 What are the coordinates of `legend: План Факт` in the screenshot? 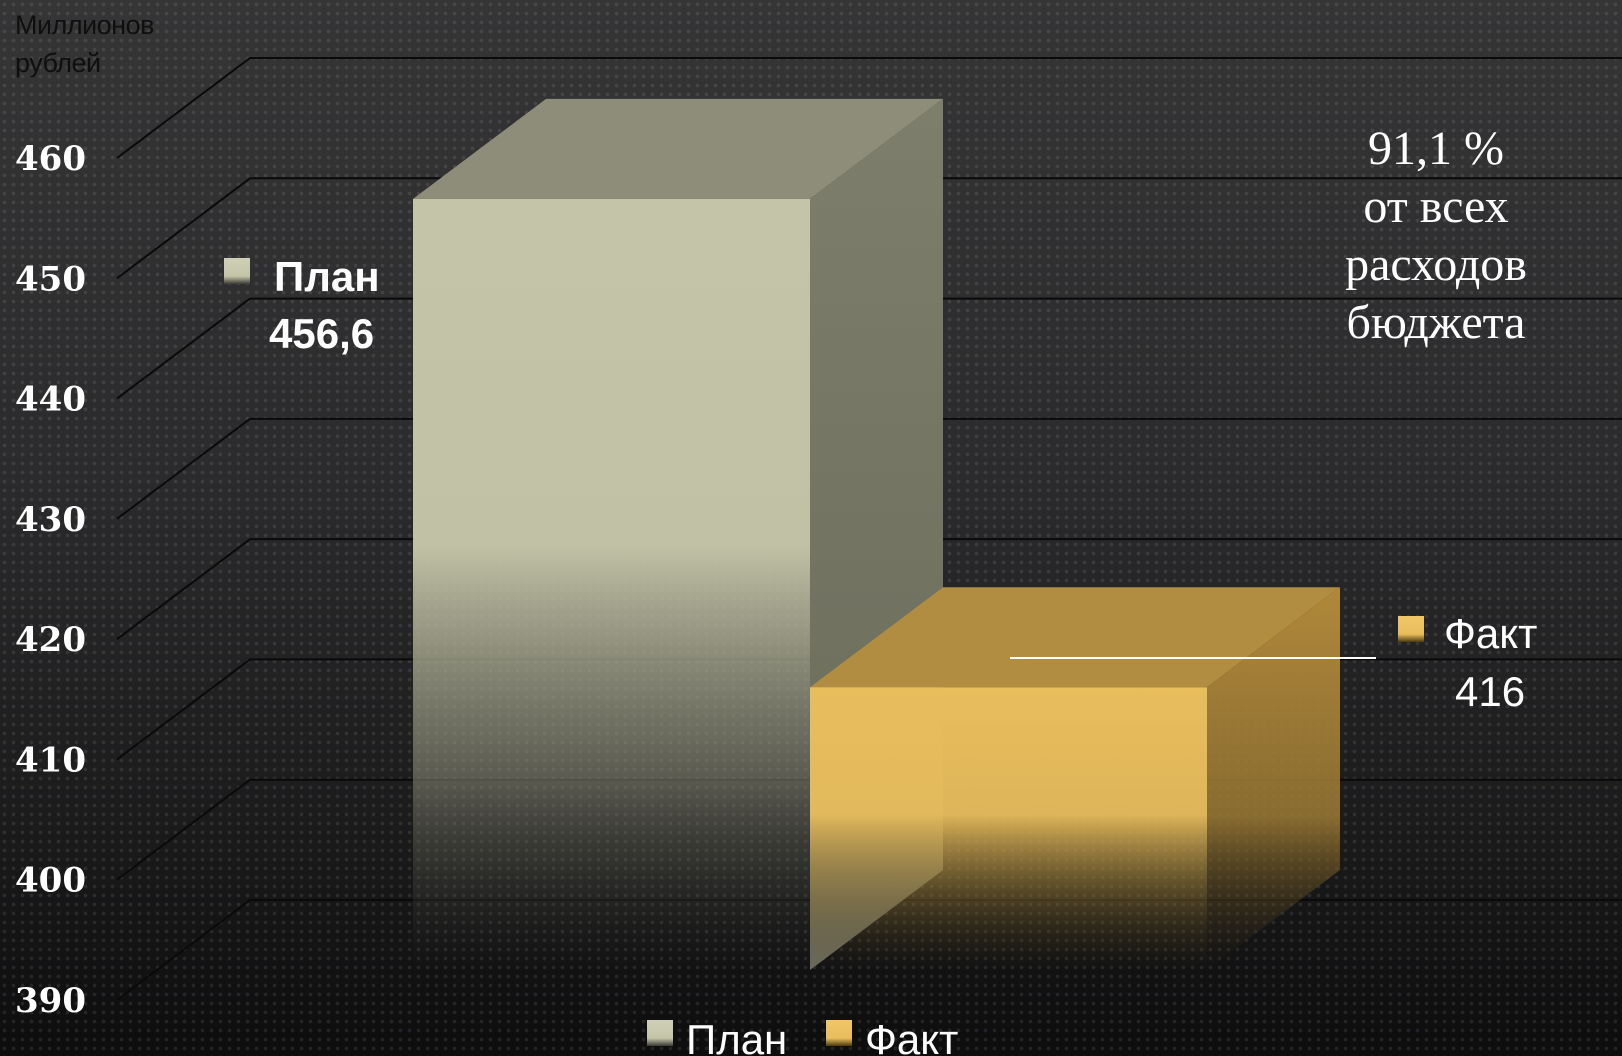 It's located at (802, 1036).